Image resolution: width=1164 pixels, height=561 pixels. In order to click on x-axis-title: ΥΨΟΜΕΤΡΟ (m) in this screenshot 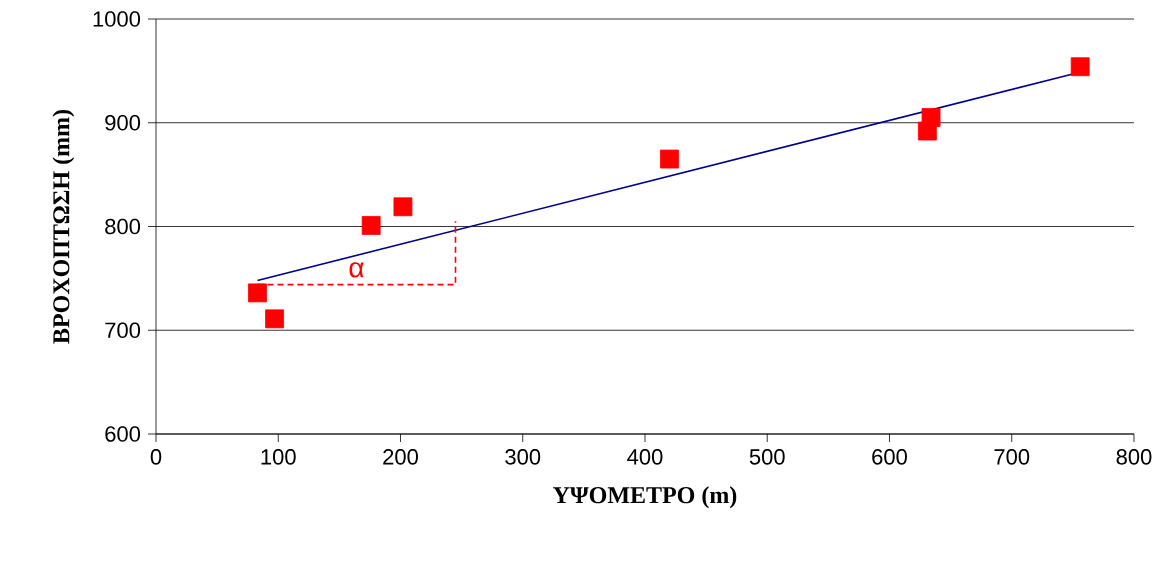, I will do `click(645, 497)`.